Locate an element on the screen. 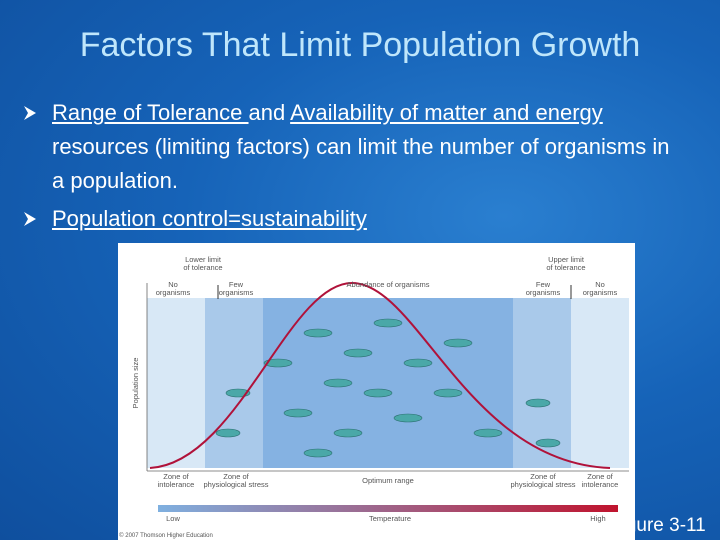  bullet-text: Population control=sustainability is located at coordinates (209, 218).